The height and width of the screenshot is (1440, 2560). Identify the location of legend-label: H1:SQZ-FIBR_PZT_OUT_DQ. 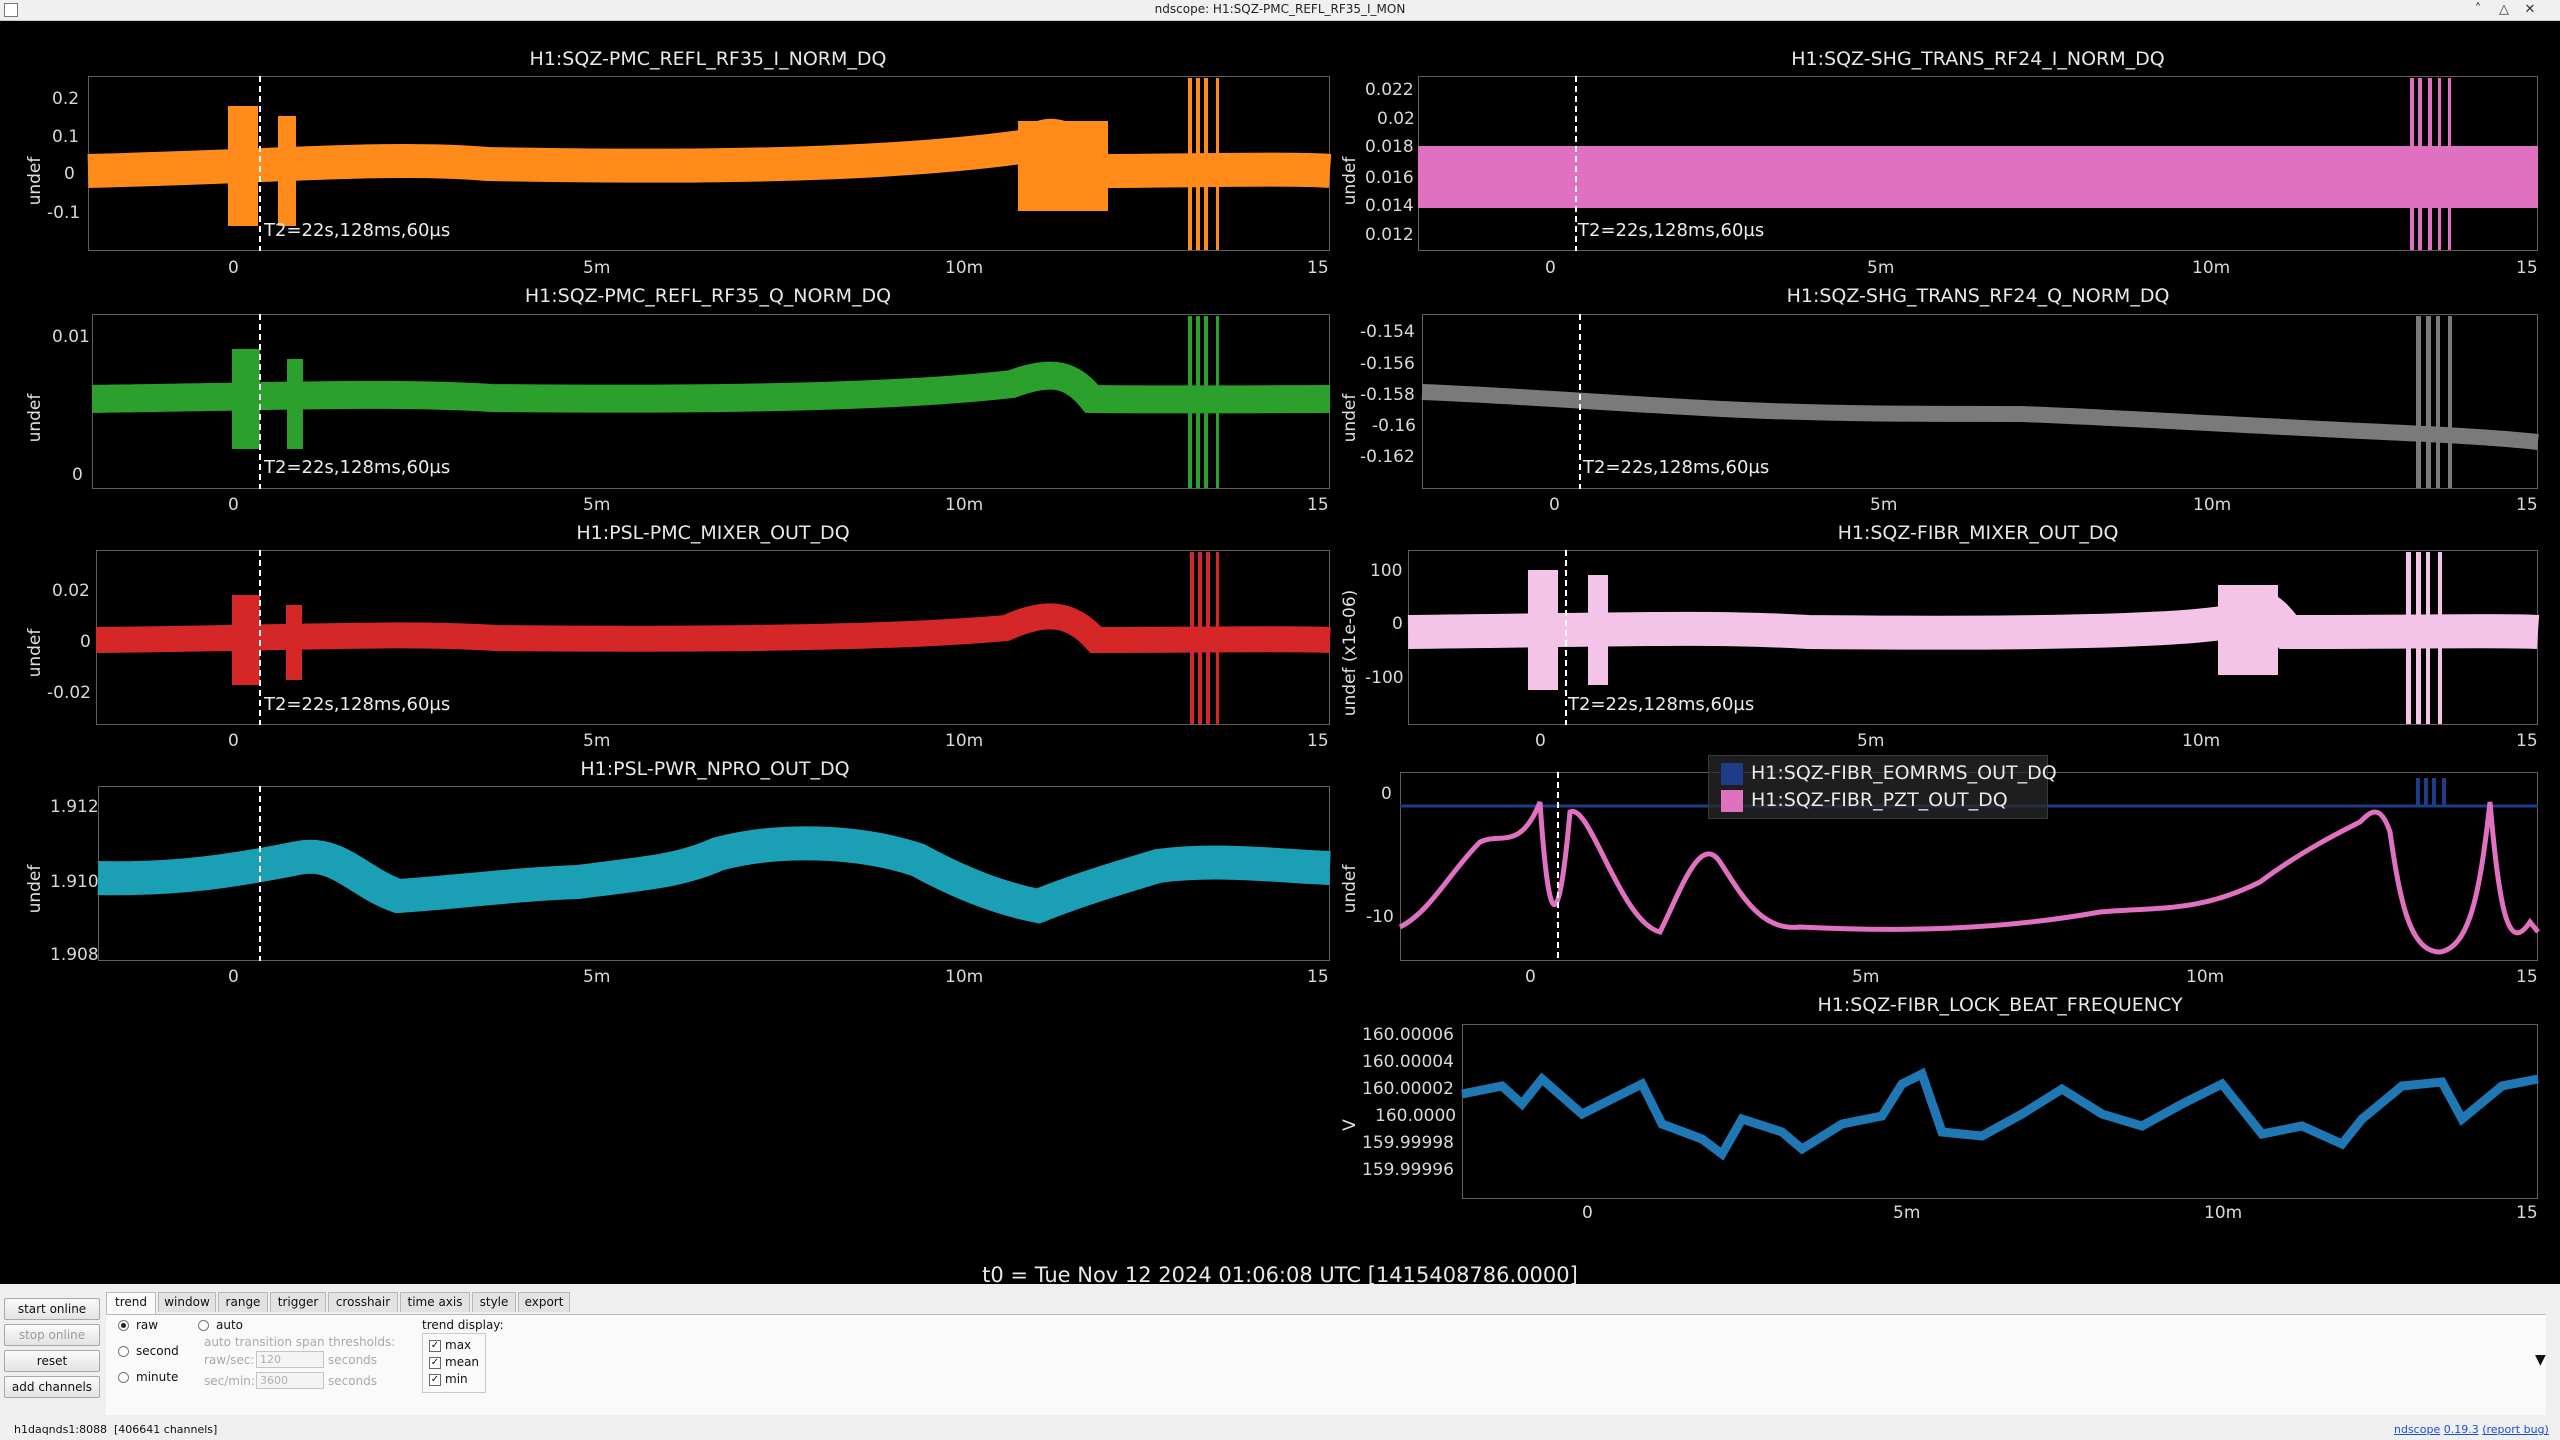
(1879, 800).